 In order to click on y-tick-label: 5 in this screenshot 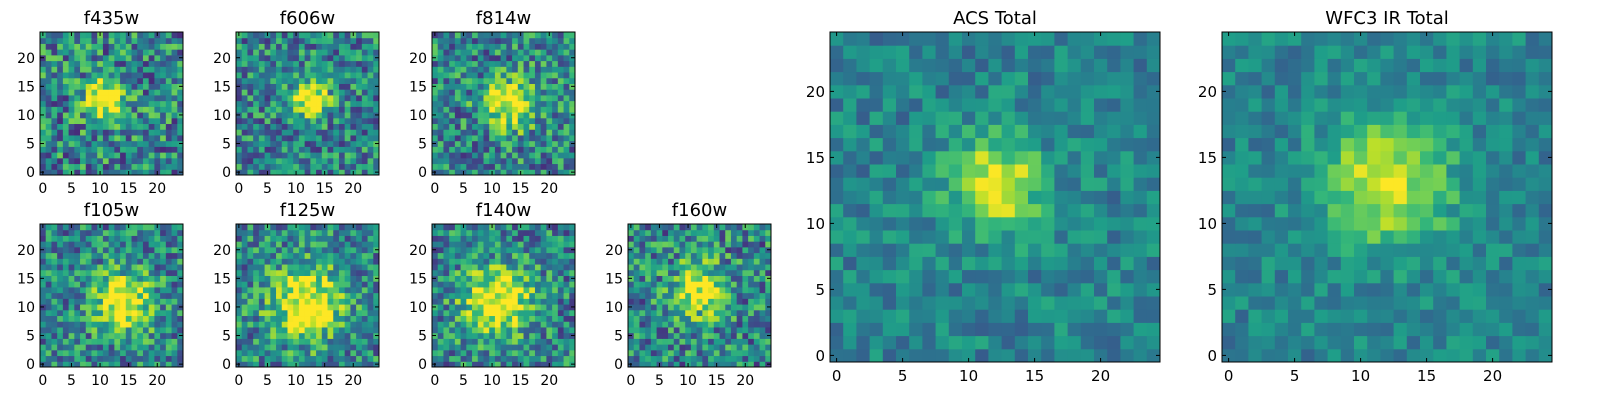, I will do `click(422, 145)`.